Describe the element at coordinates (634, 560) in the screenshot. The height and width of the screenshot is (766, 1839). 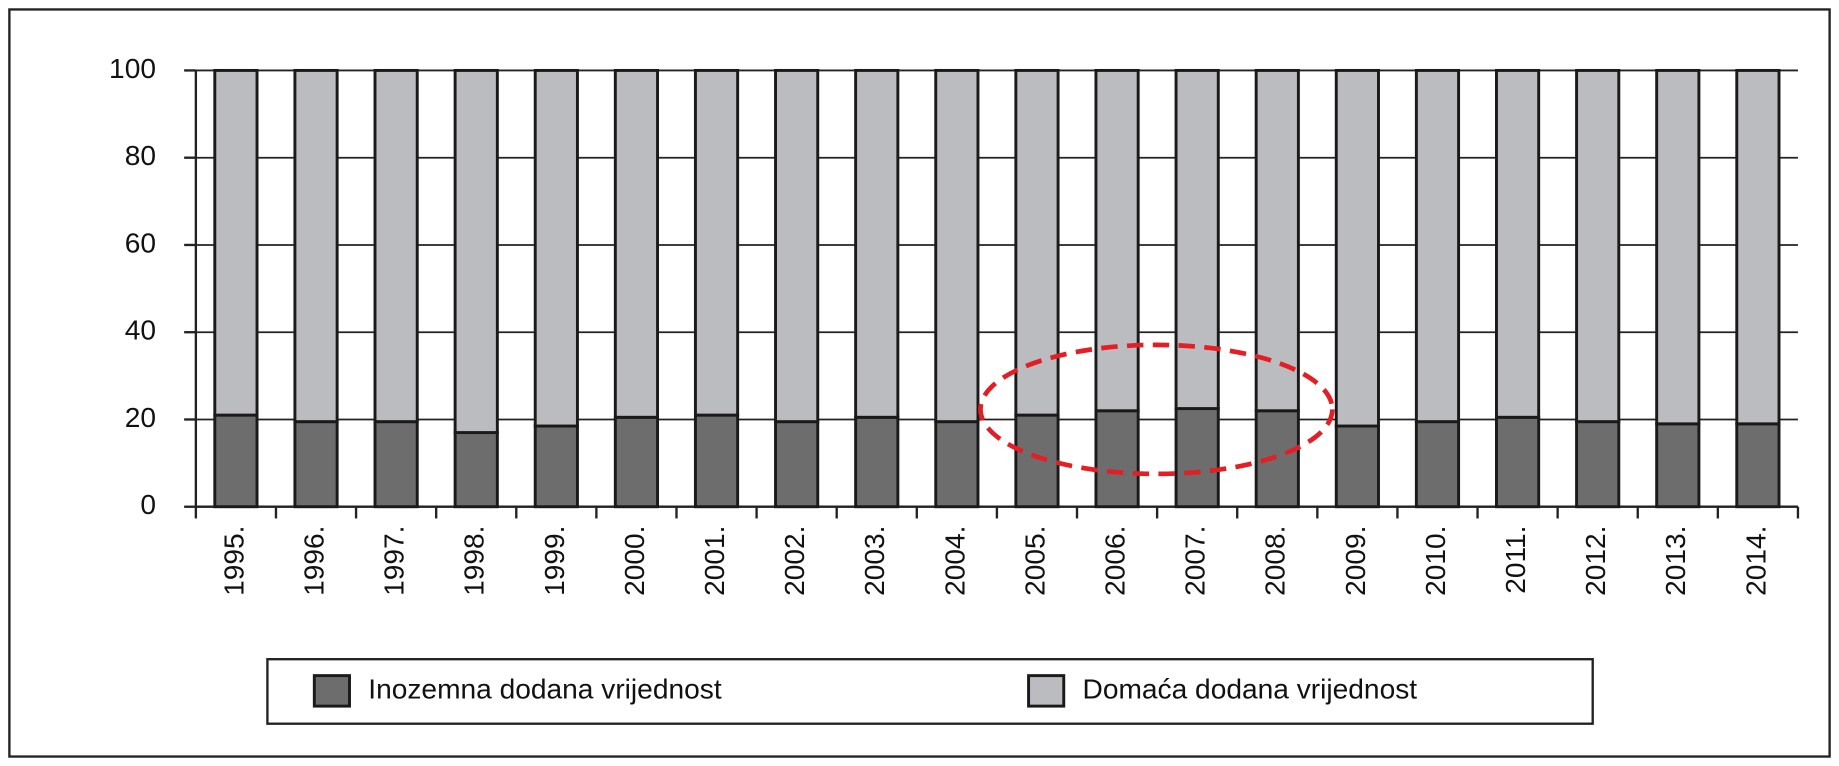
I see `x-tick-label: 2000.` at that location.